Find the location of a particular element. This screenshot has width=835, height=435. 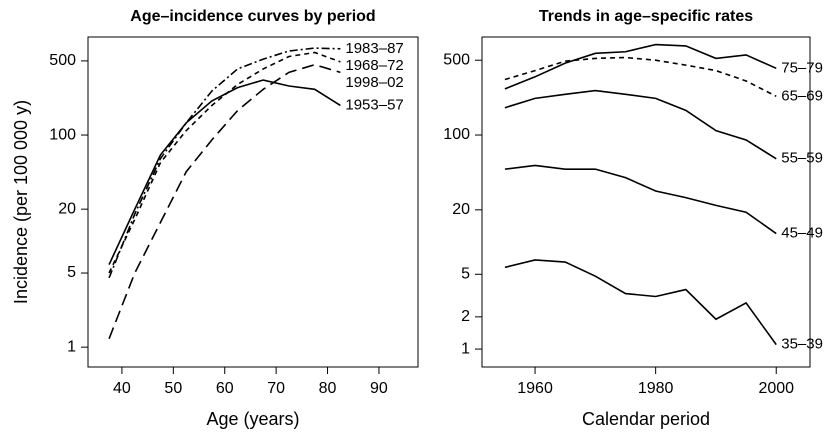

series-label: 55–59 is located at coordinates (802, 158).